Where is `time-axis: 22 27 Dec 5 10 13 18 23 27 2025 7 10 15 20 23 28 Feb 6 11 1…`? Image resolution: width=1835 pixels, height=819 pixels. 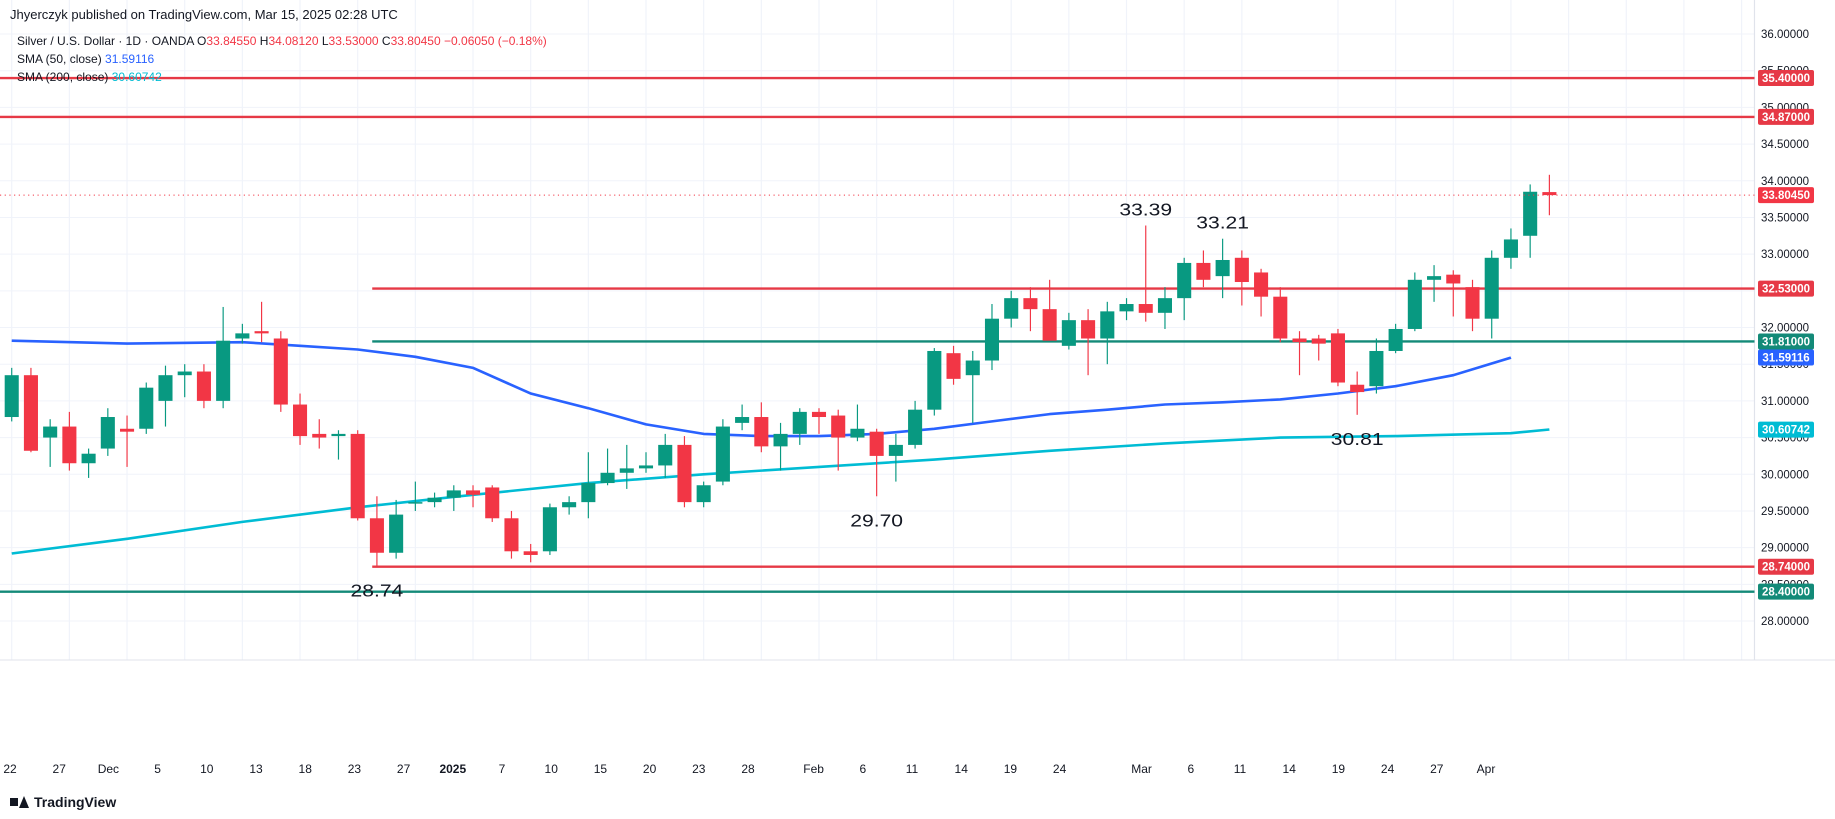 time-axis: 22 27 Dec 5 10 13 18 23 27 2025 7 10 15 20 23 28 Feb 6 11 1… is located at coordinates (749, 769).